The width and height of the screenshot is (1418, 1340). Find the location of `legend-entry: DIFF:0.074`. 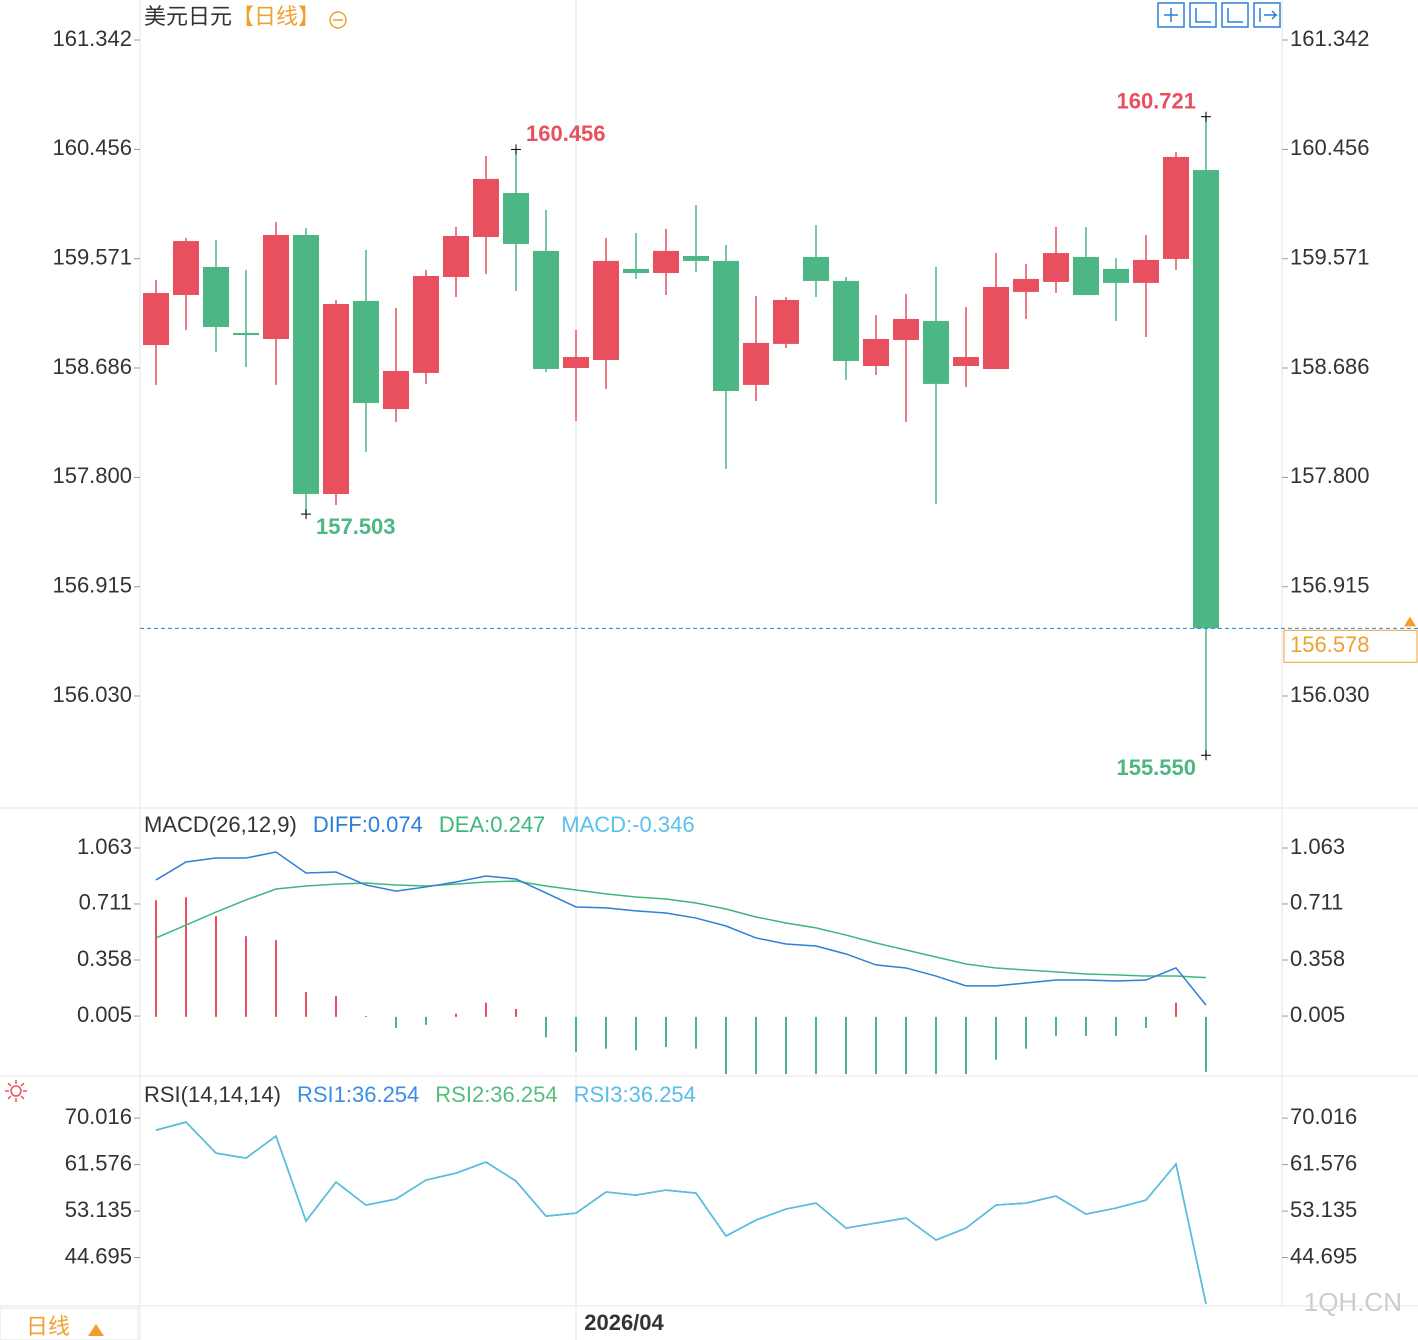

legend-entry: DIFF:0.074 is located at coordinates (368, 824).